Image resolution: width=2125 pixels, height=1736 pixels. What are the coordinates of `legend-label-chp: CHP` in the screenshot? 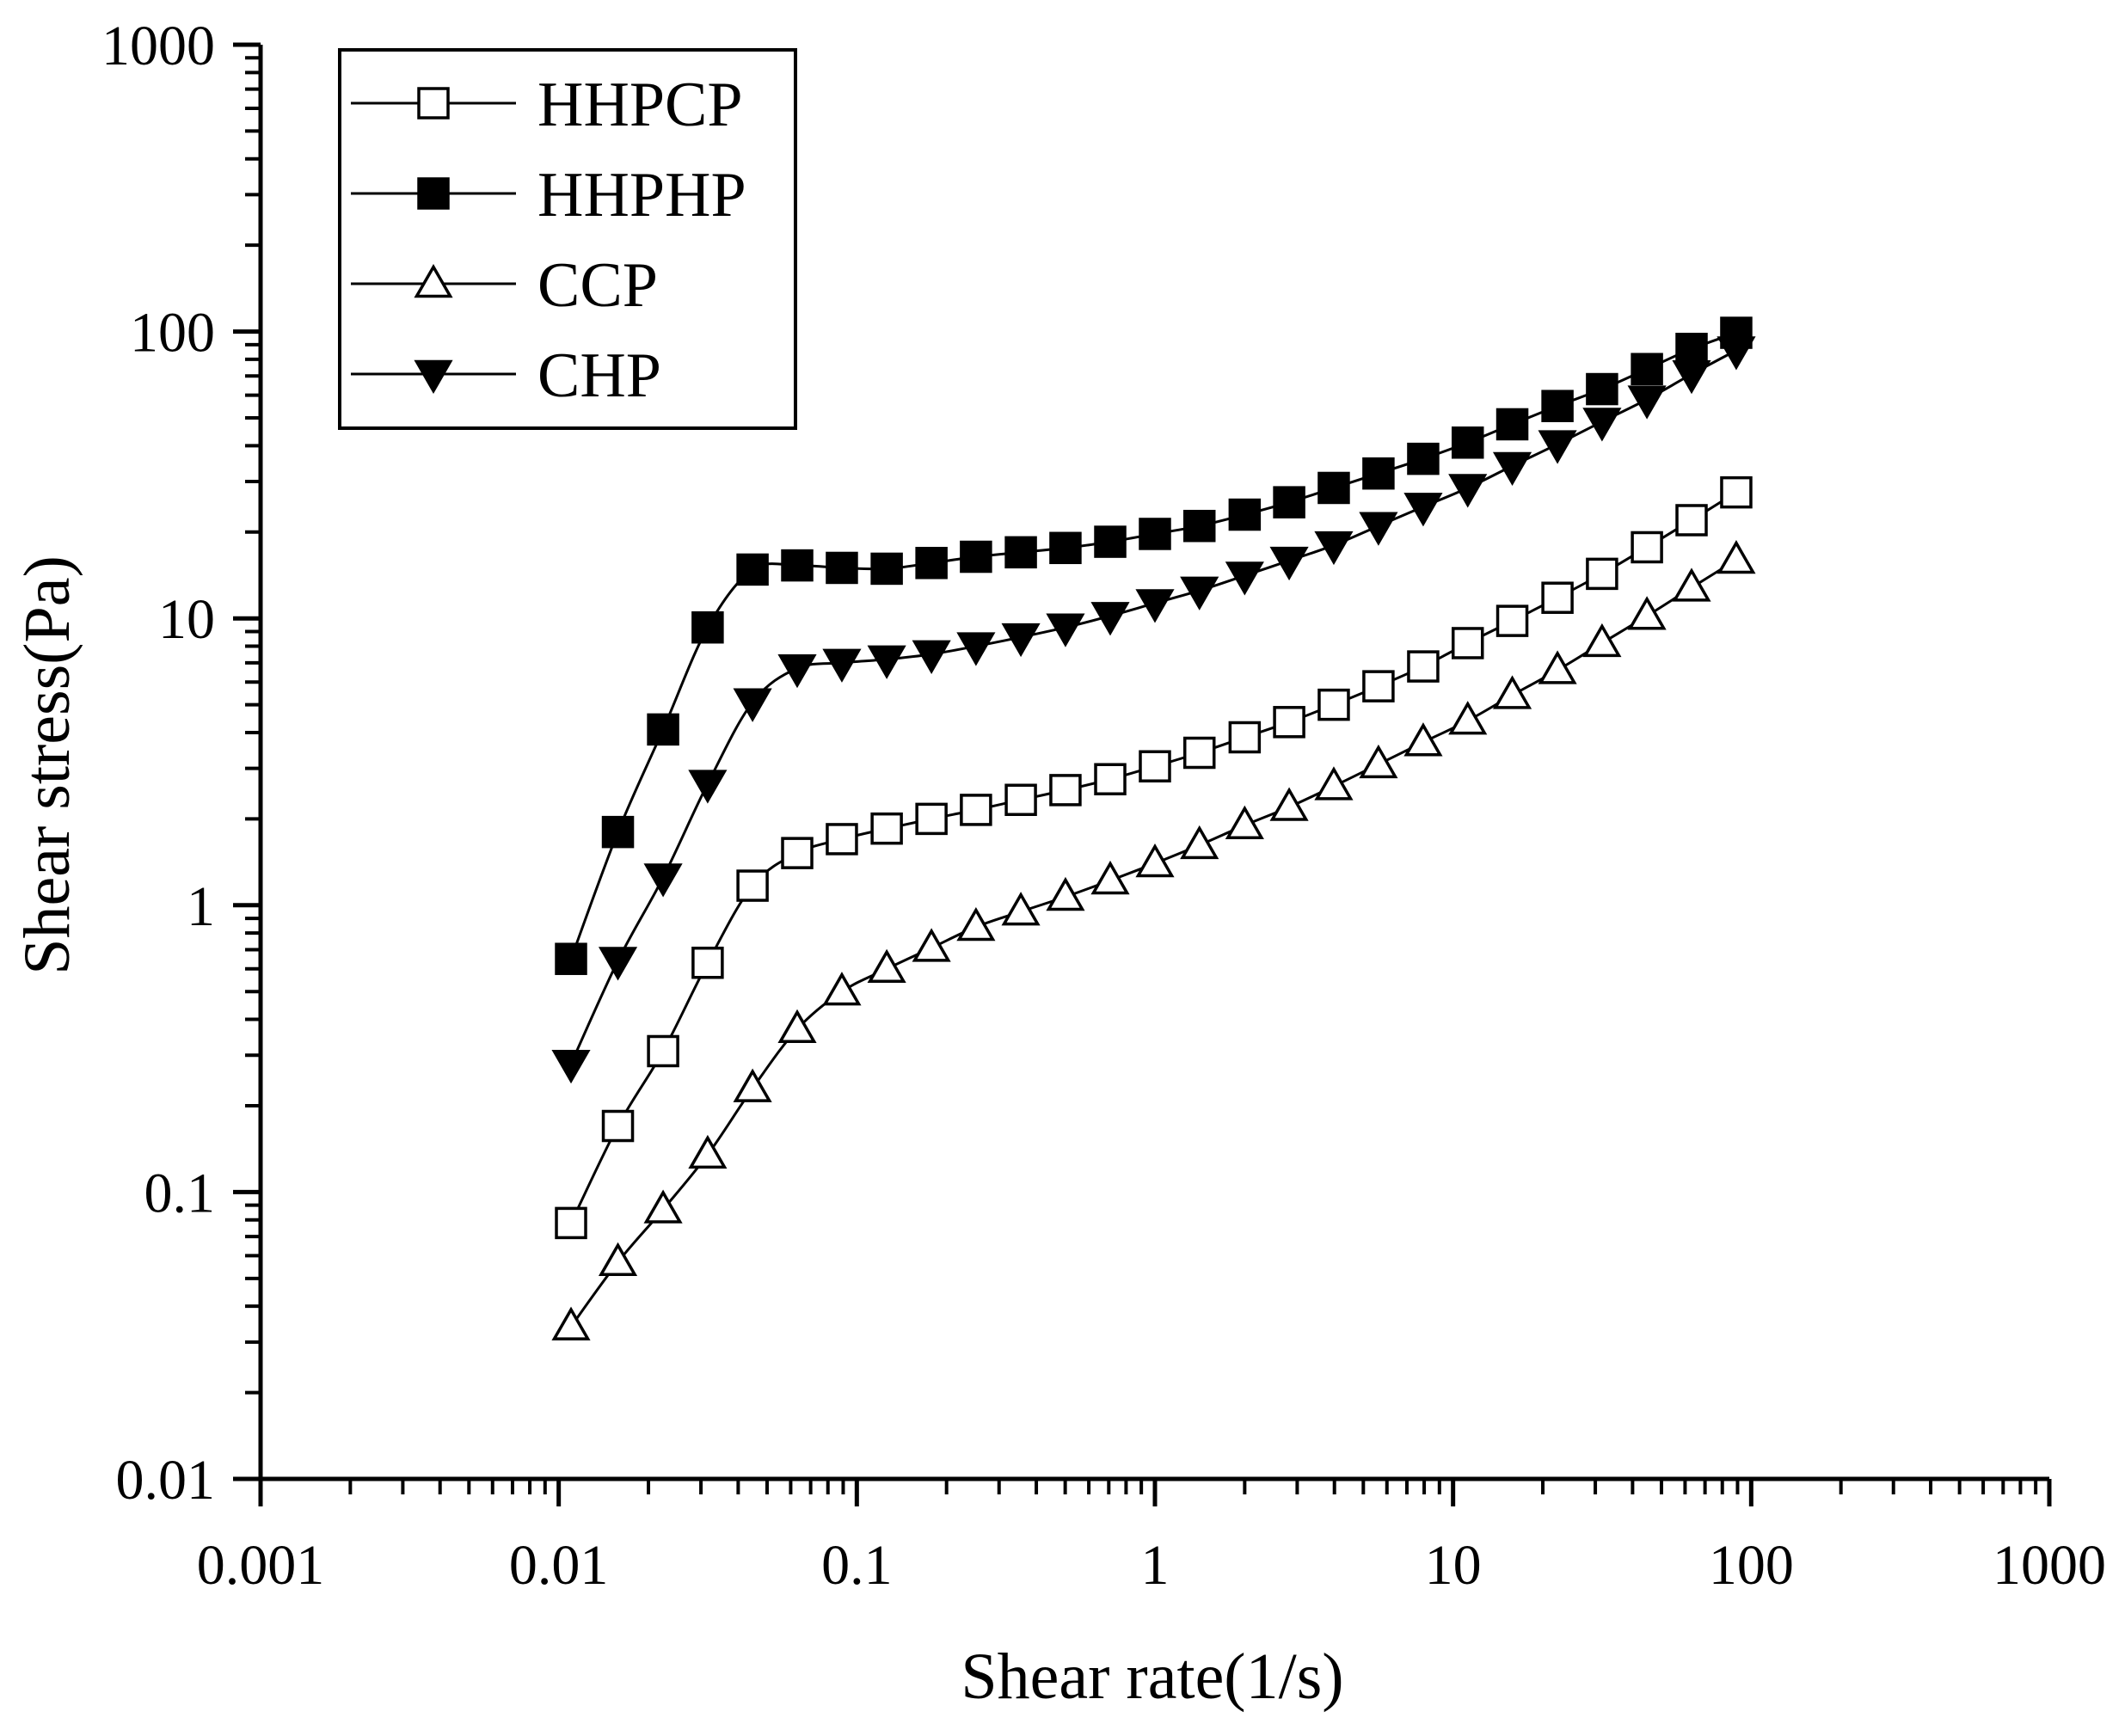 It's located at (599, 376).